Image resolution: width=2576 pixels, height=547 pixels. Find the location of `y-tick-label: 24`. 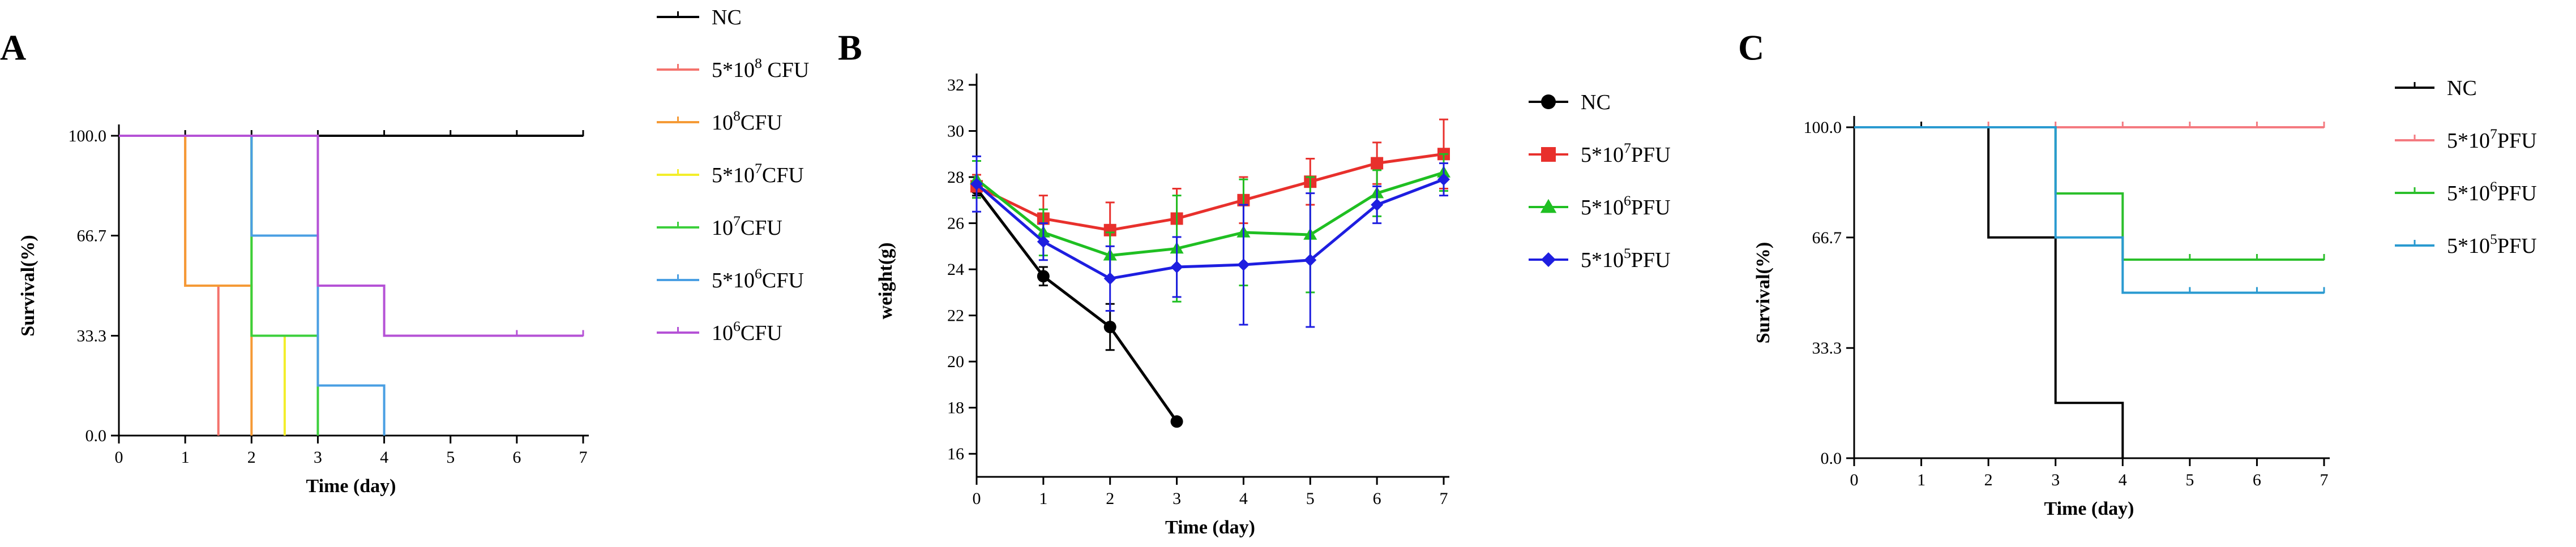

y-tick-label: 24 is located at coordinates (955, 269).